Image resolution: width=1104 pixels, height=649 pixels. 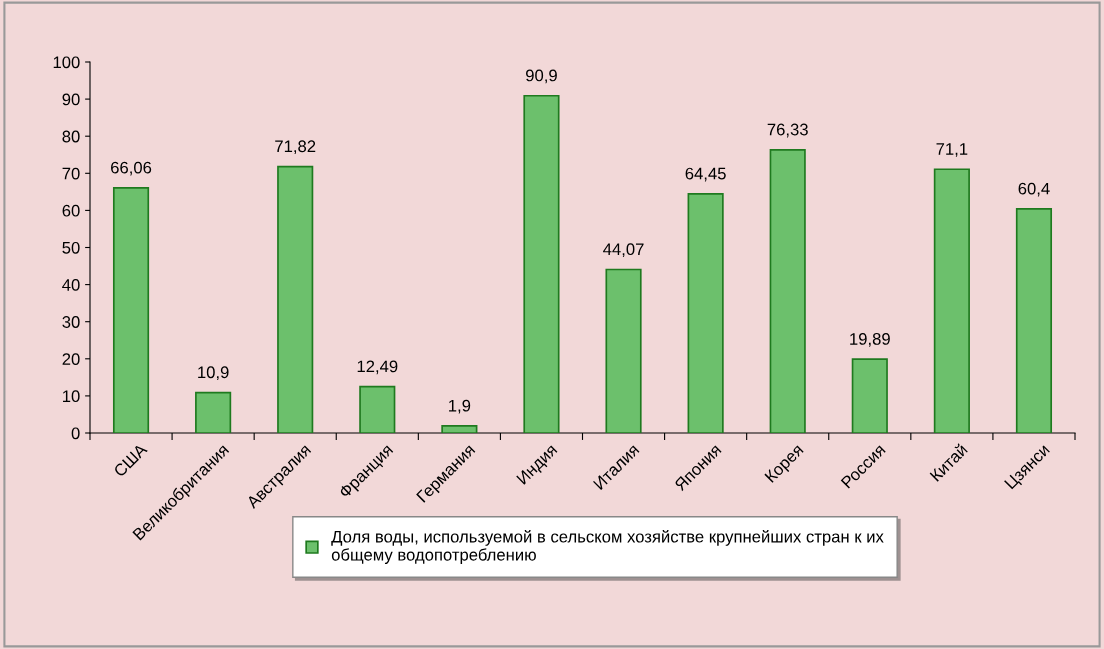 What do you see at coordinates (1034, 189) in the screenshot?
I see `data-label: 60,4` at bounding box center [1034, 189].